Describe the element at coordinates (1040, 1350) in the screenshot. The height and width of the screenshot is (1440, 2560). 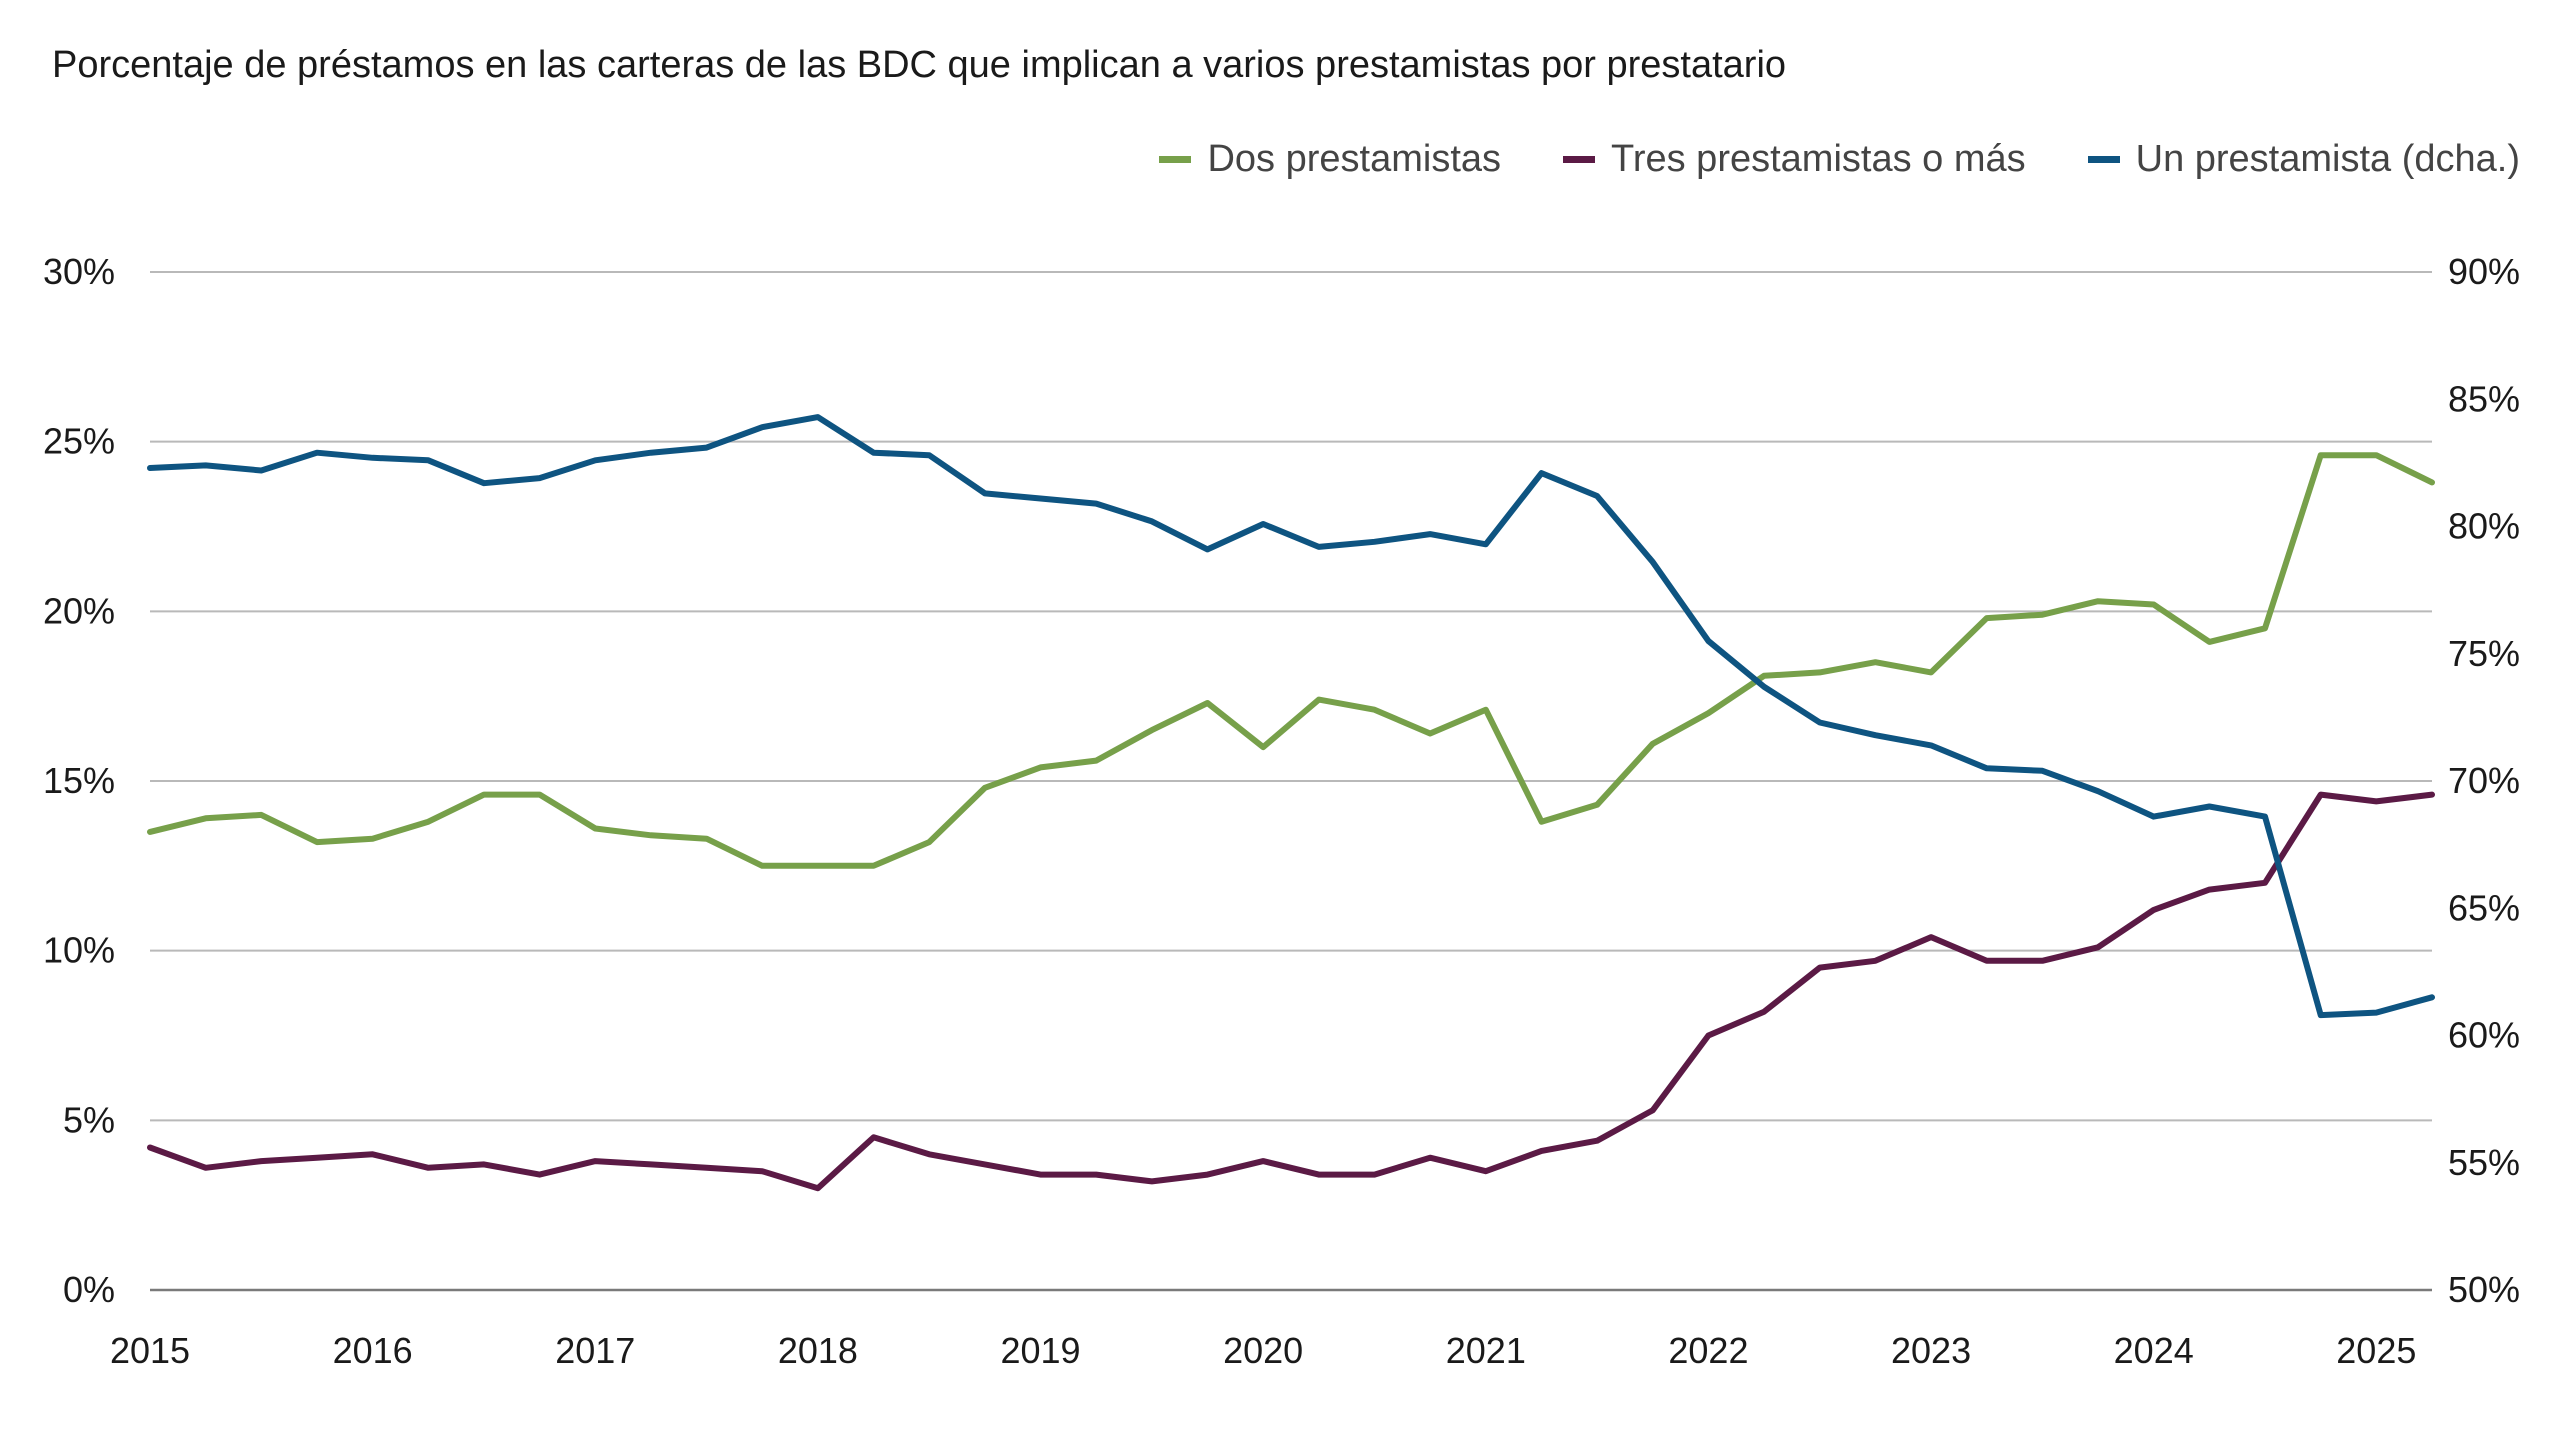
I see `x-tick-label: 2019` at that location.